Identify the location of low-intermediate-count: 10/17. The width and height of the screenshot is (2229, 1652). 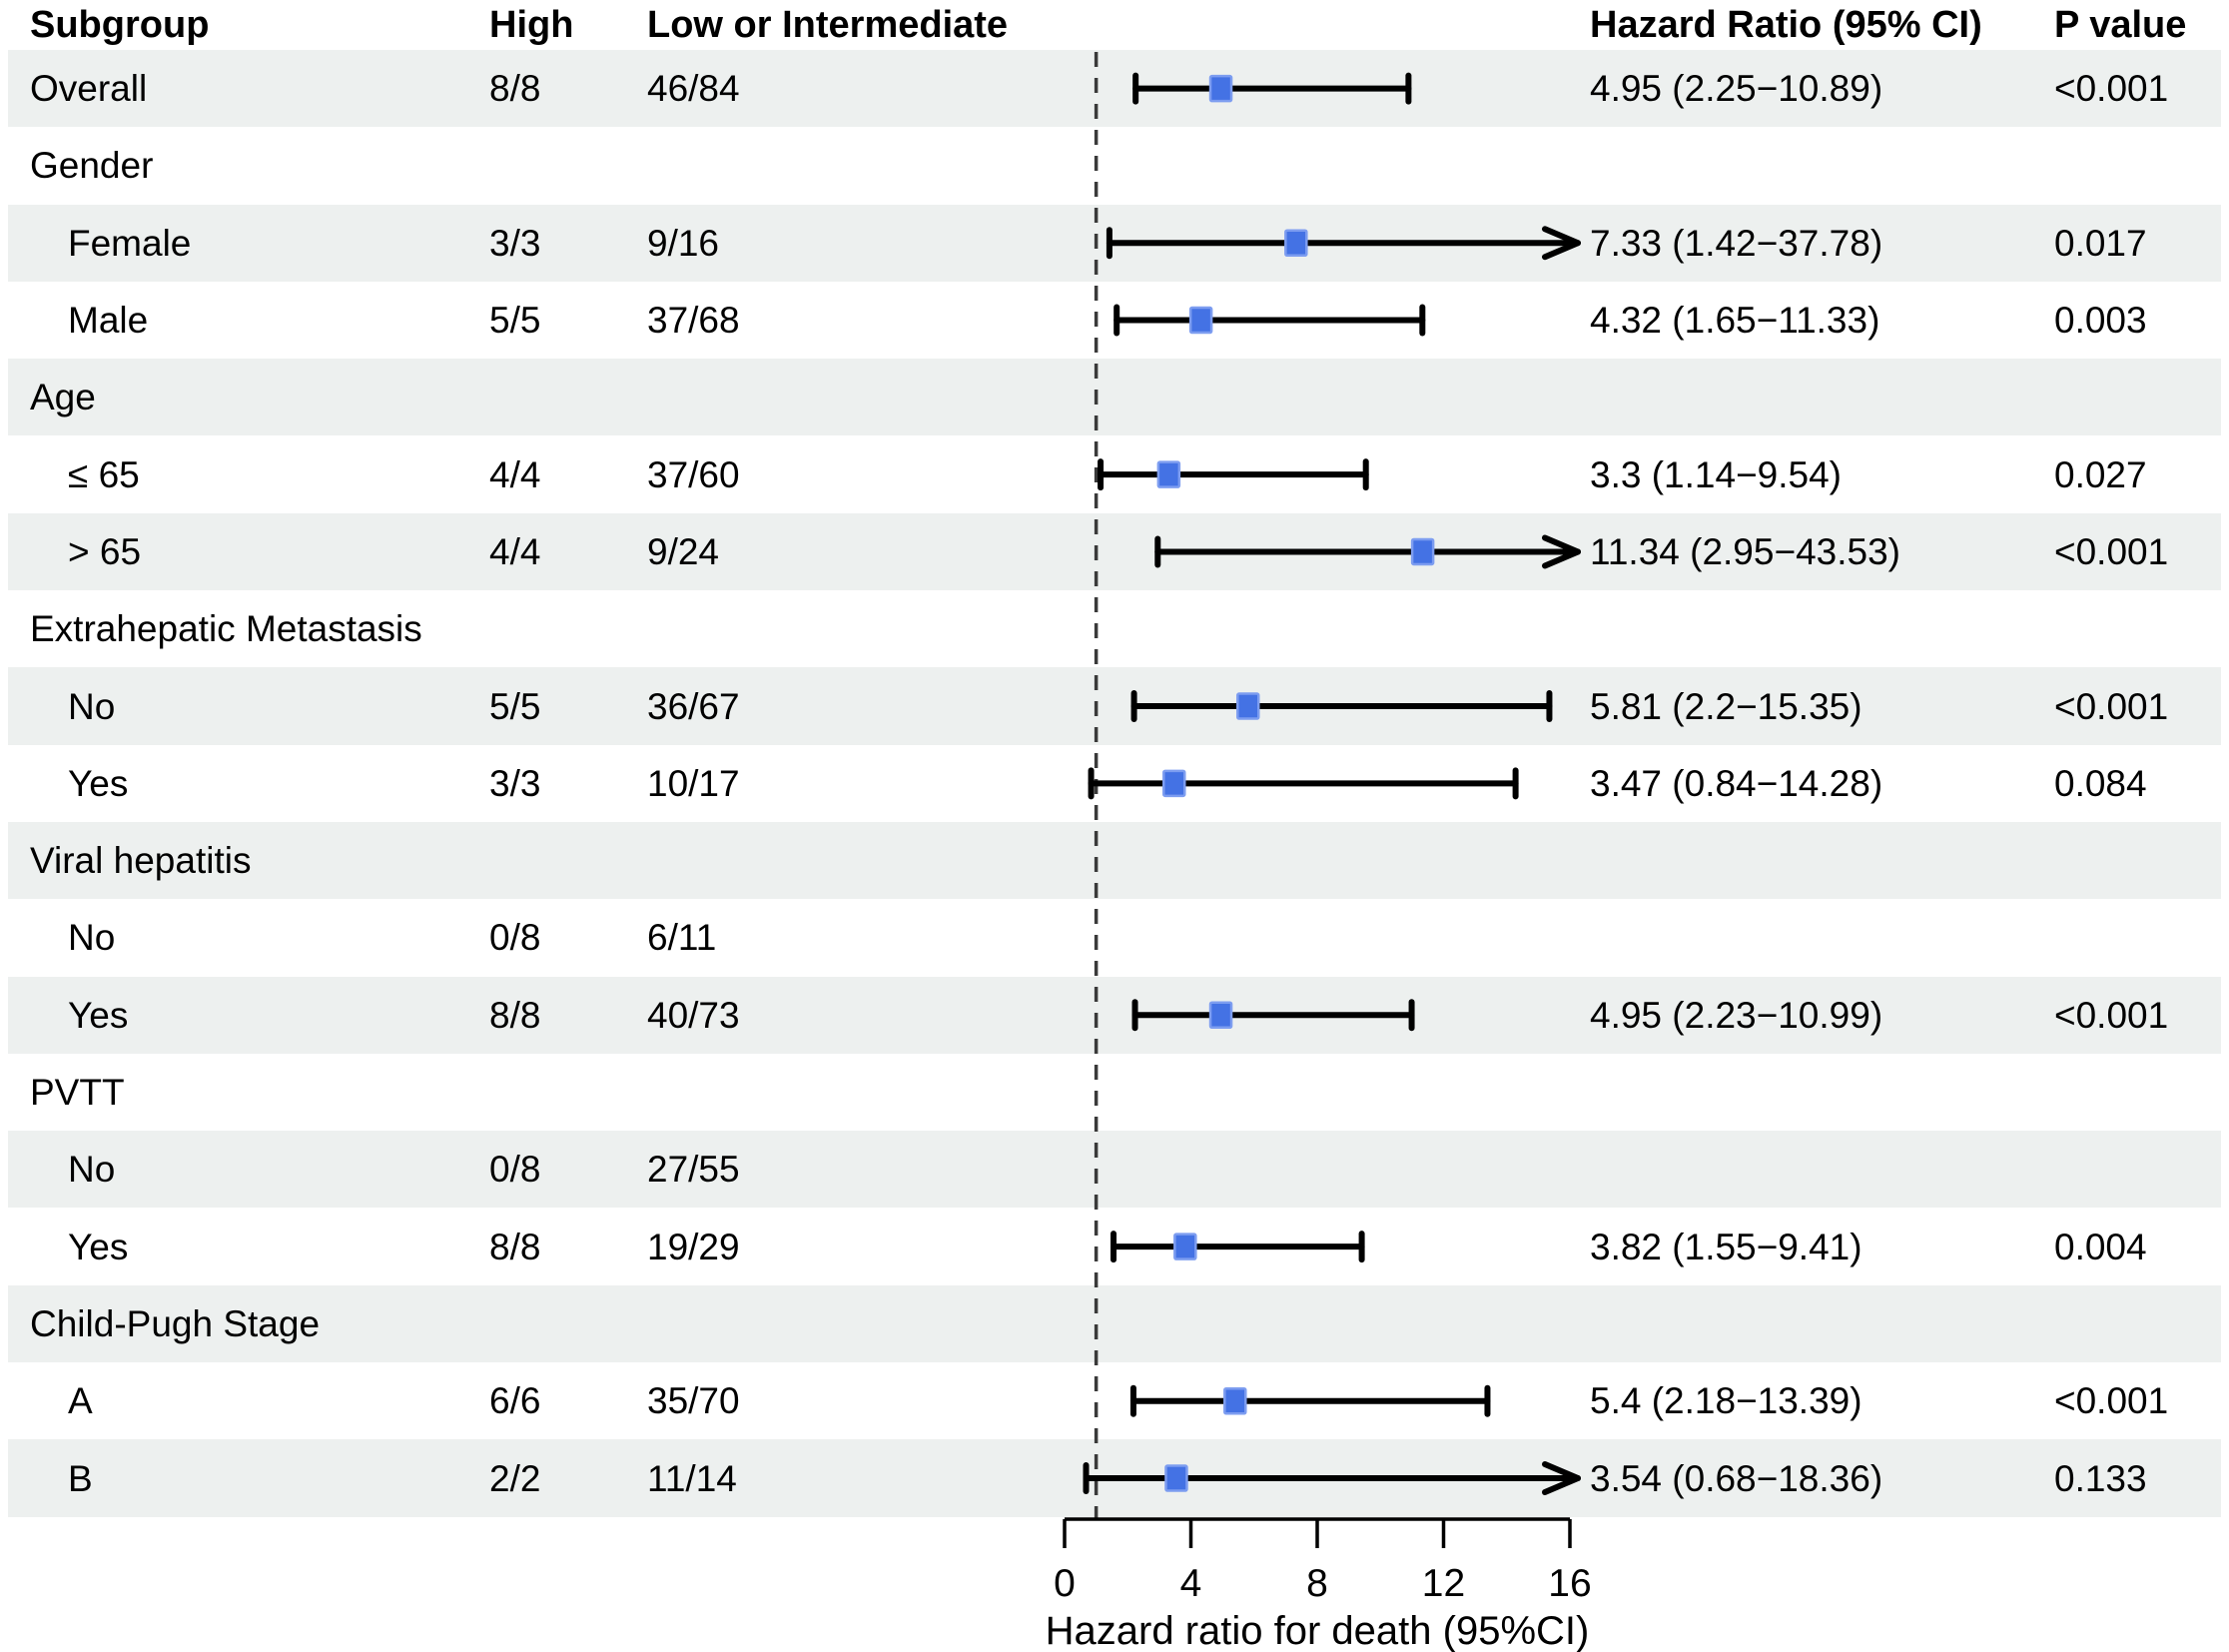
(693, 783).